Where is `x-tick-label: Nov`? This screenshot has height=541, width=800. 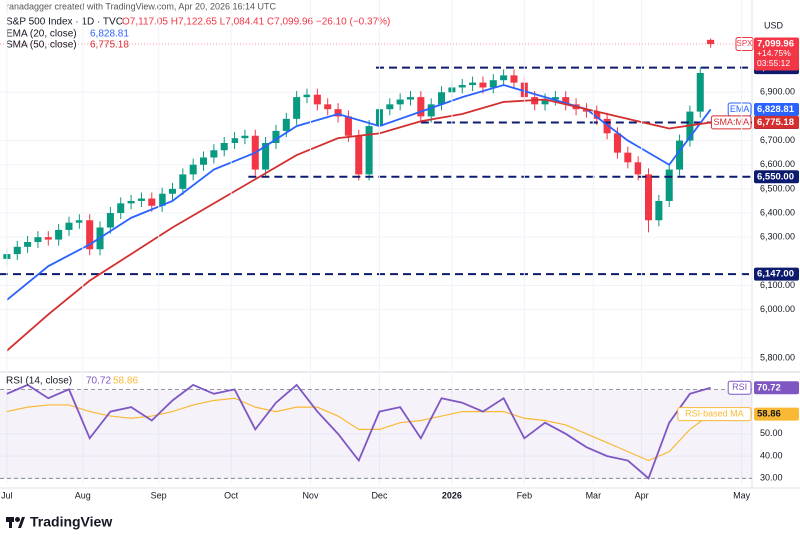
x-tick-label: Nov is located at coordinates (310, 495).